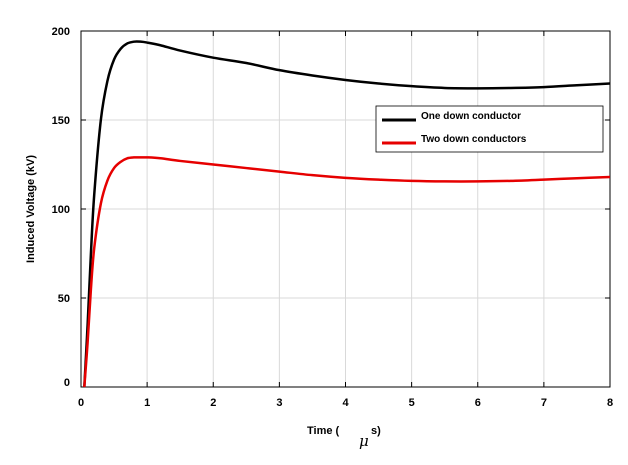 Image resolution: width=628 pixels, height=465 pixels. I want to click on x-tick-label: 6, so click(478, 403).